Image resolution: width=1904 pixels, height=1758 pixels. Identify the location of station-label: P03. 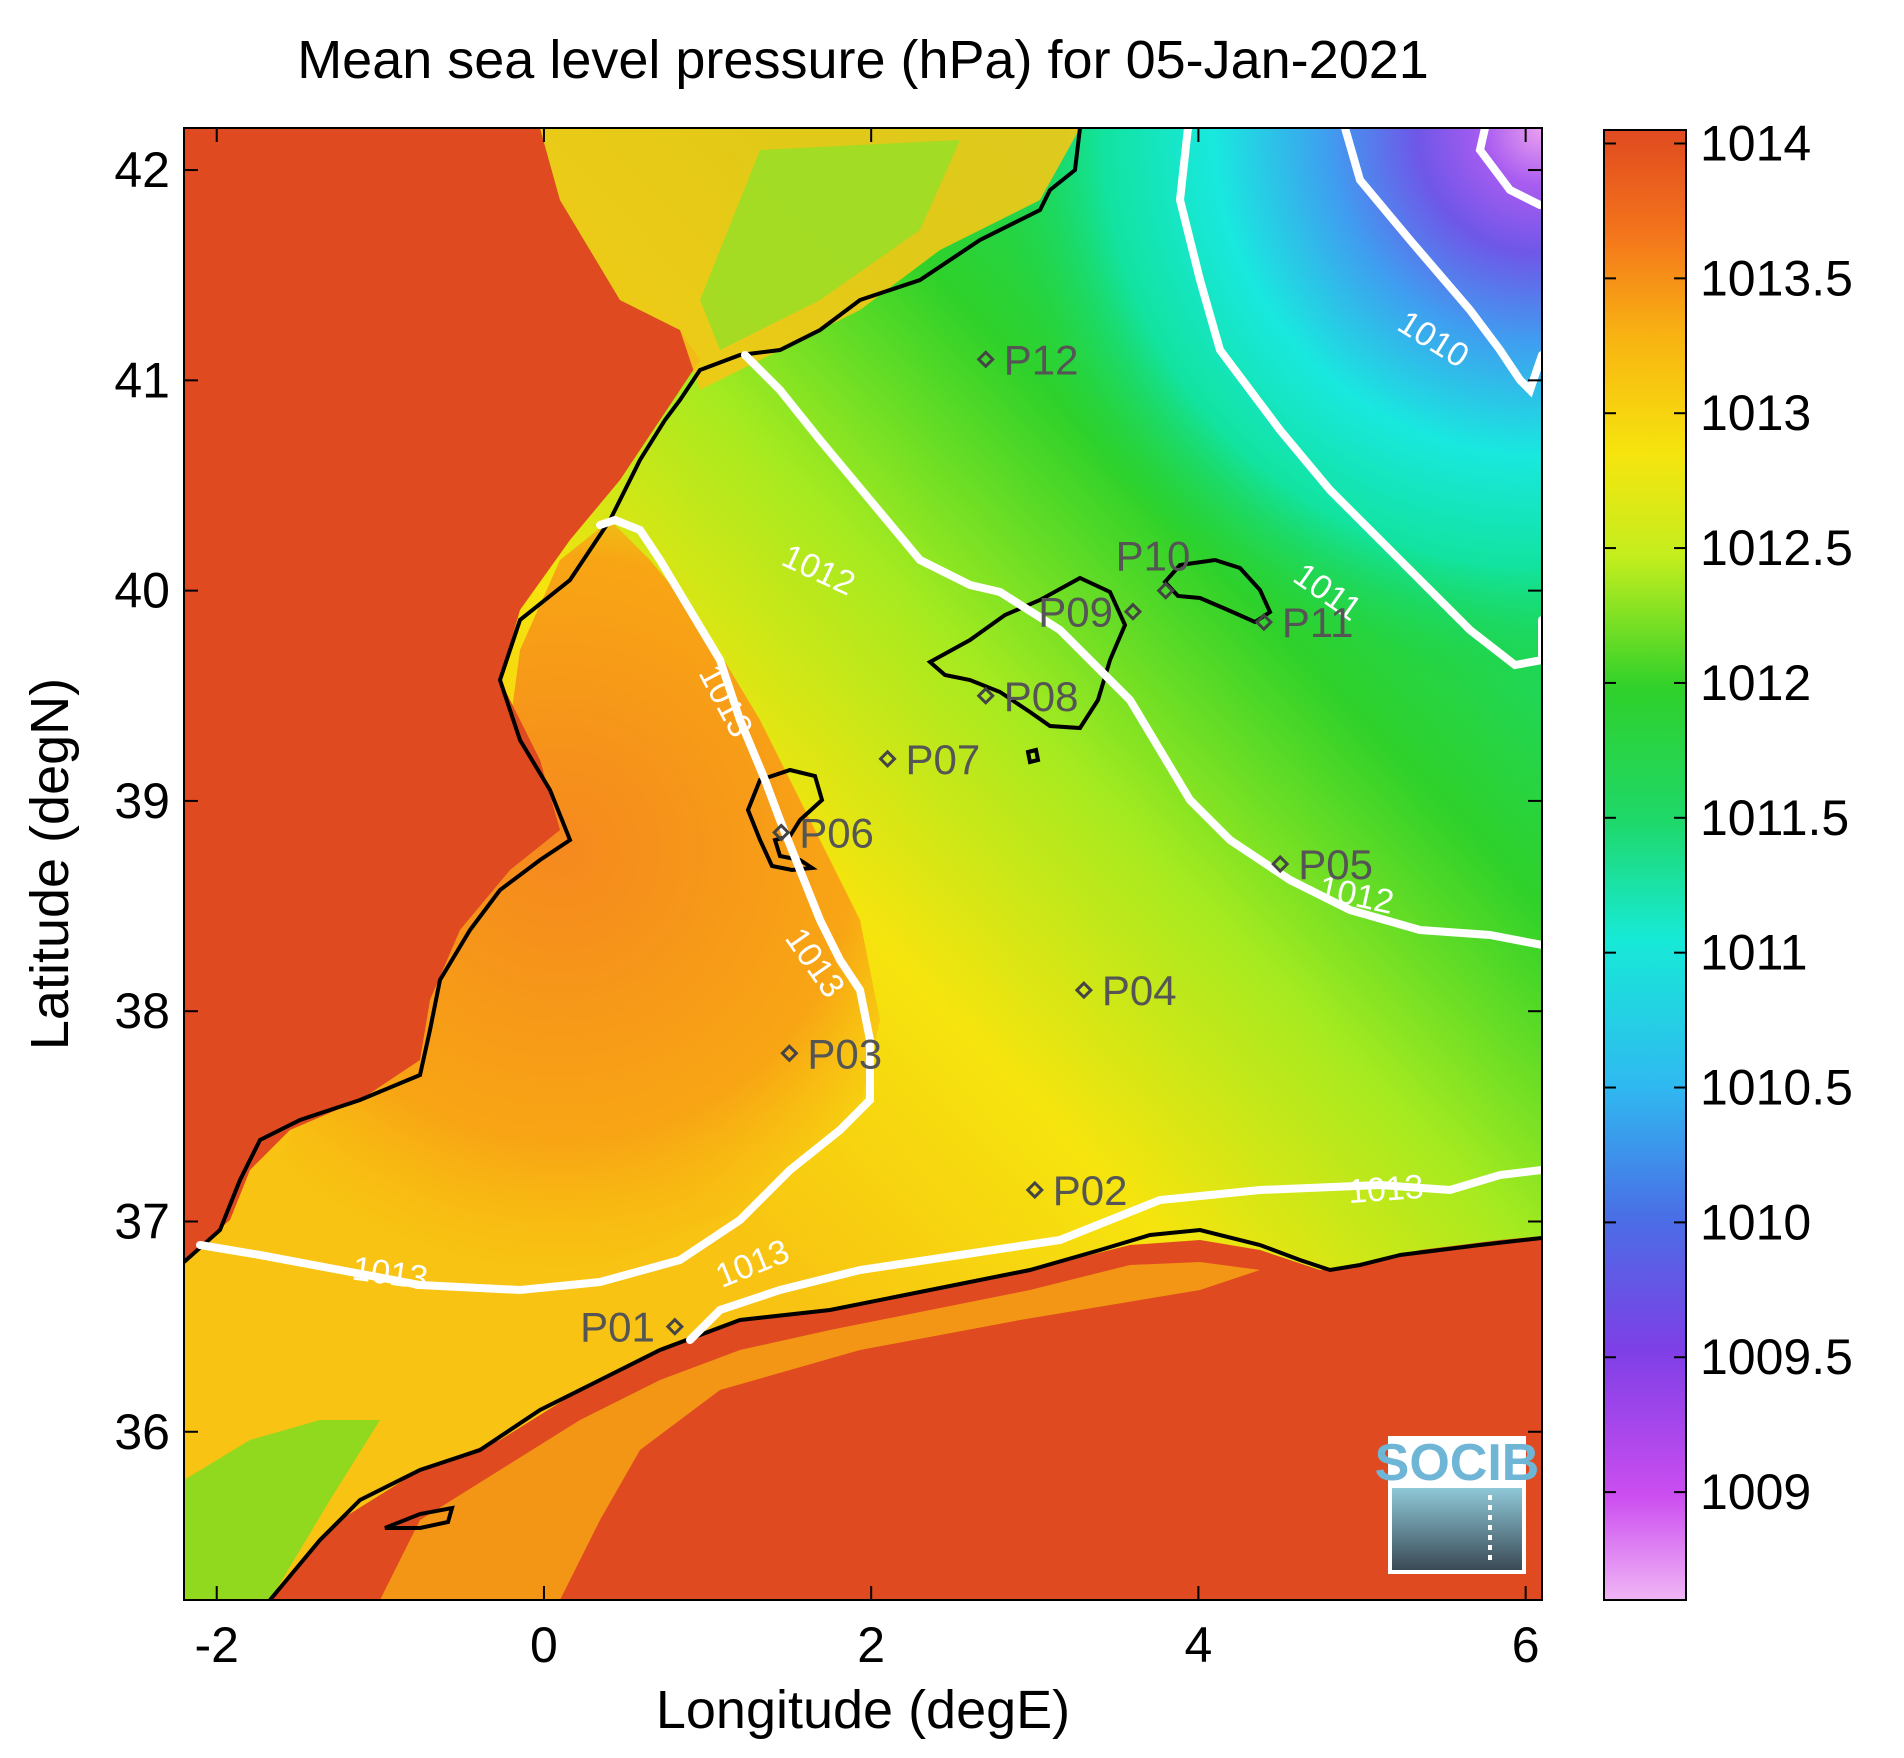
(844, 1053).